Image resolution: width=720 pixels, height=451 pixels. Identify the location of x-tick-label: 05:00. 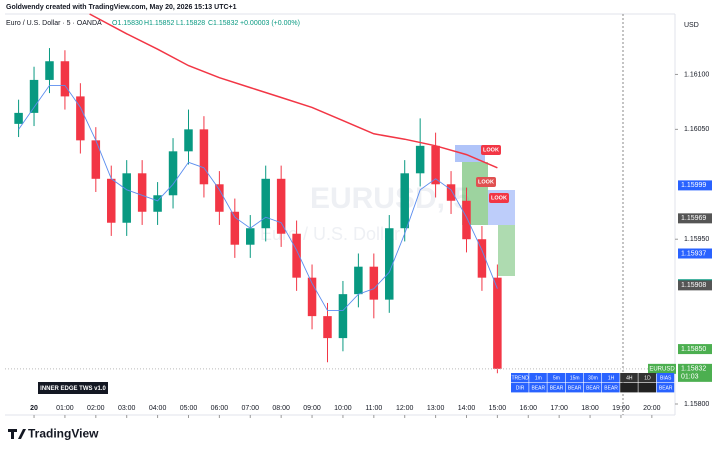
(189, 408).